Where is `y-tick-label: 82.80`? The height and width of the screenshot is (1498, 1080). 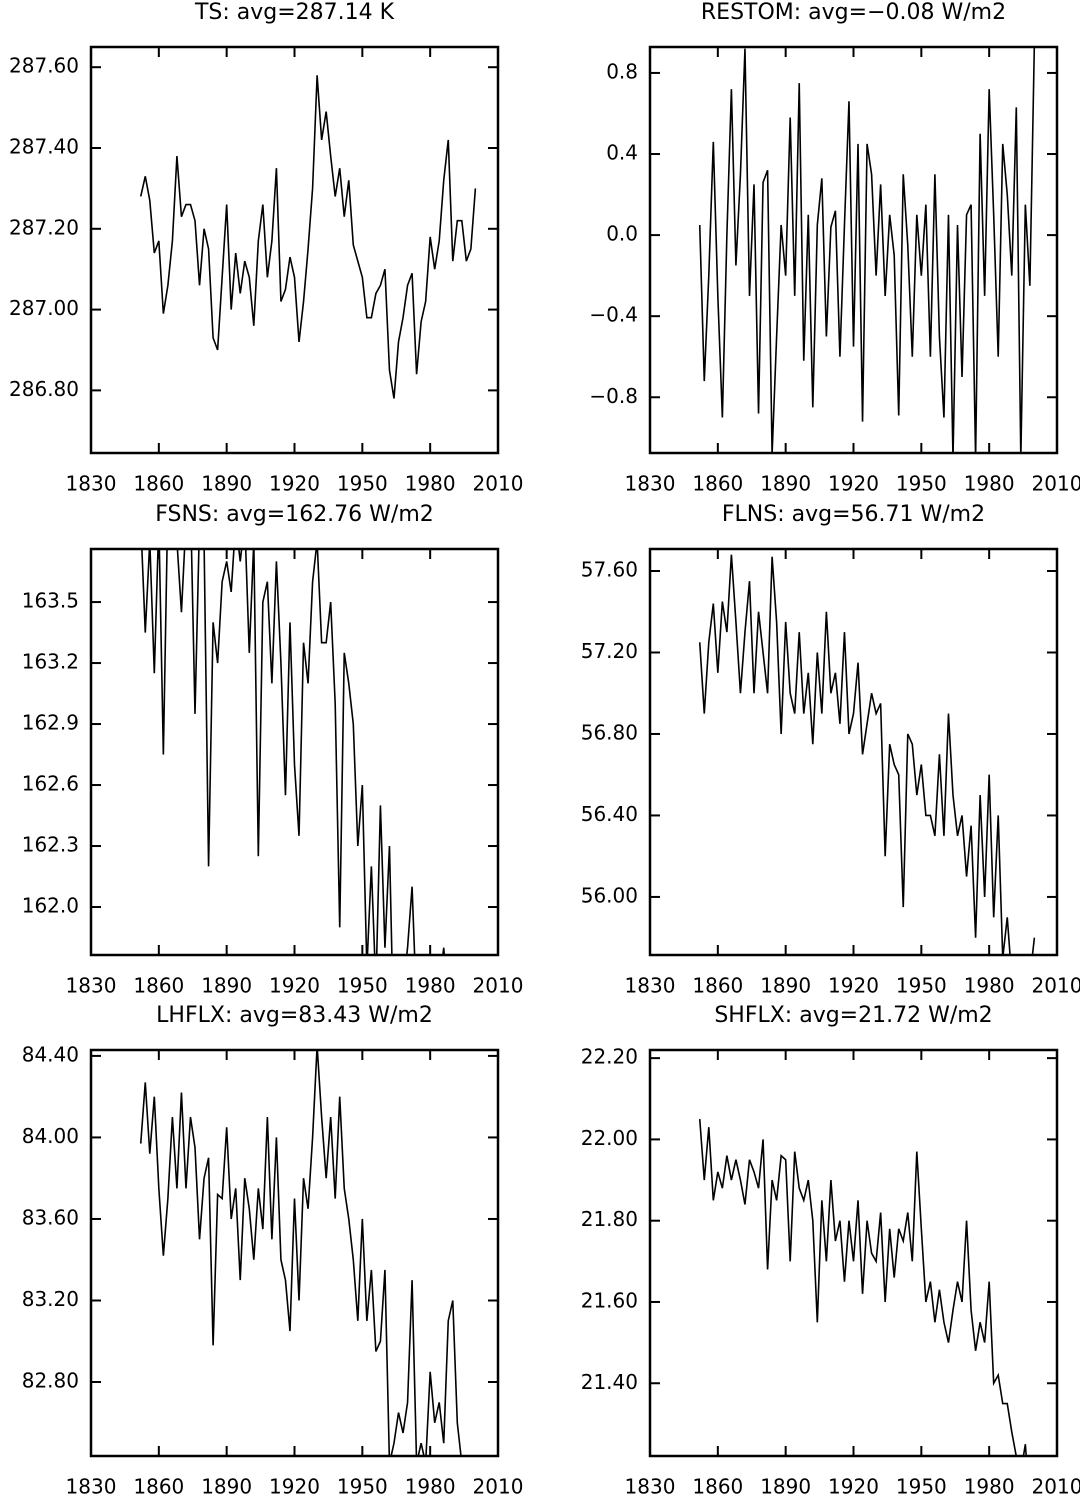 y-tick-label: 82.80 is located at coordinates (50, 1381).